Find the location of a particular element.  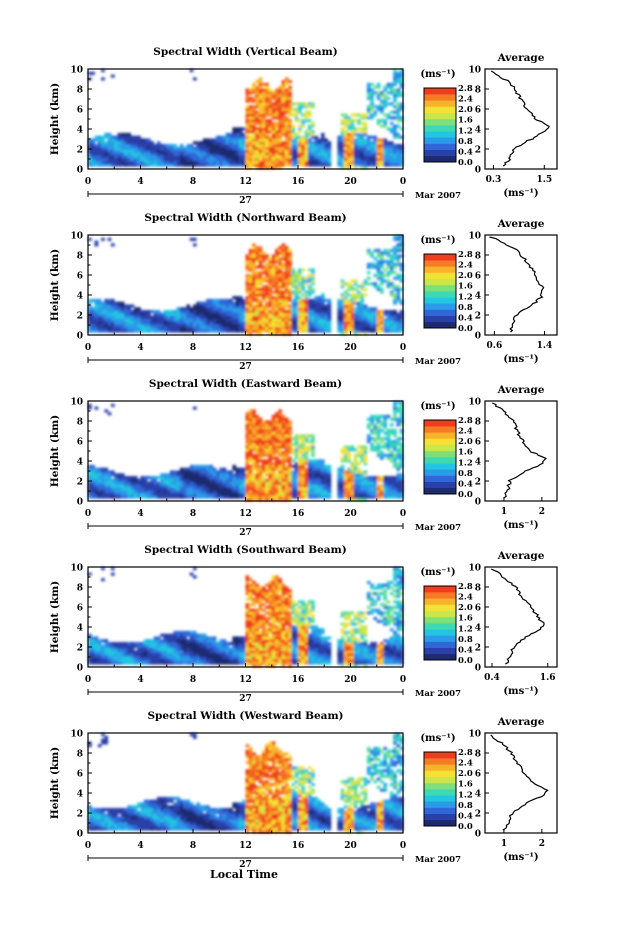

heatmap-cells is located at coordinates (246, 119).